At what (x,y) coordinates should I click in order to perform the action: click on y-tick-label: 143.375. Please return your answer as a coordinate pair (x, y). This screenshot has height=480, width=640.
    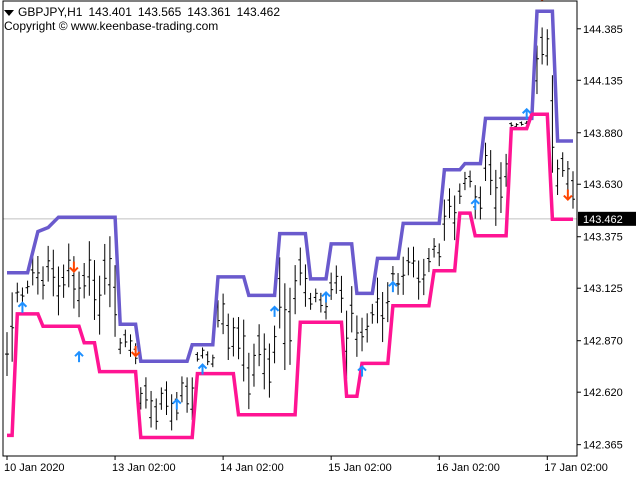
    Looking at the image, I should click on (603, 238).